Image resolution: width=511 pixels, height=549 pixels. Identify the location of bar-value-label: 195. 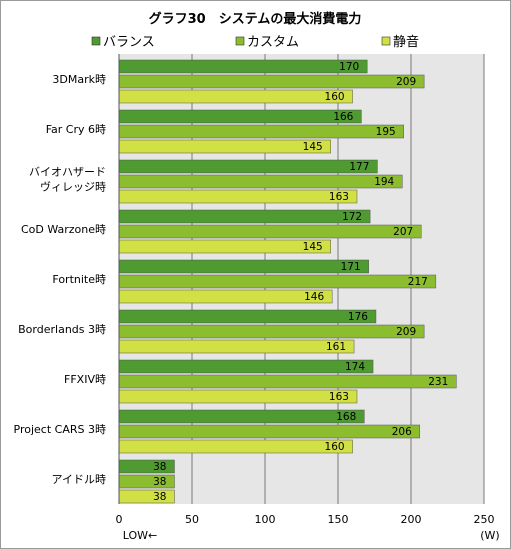
(386, 132).